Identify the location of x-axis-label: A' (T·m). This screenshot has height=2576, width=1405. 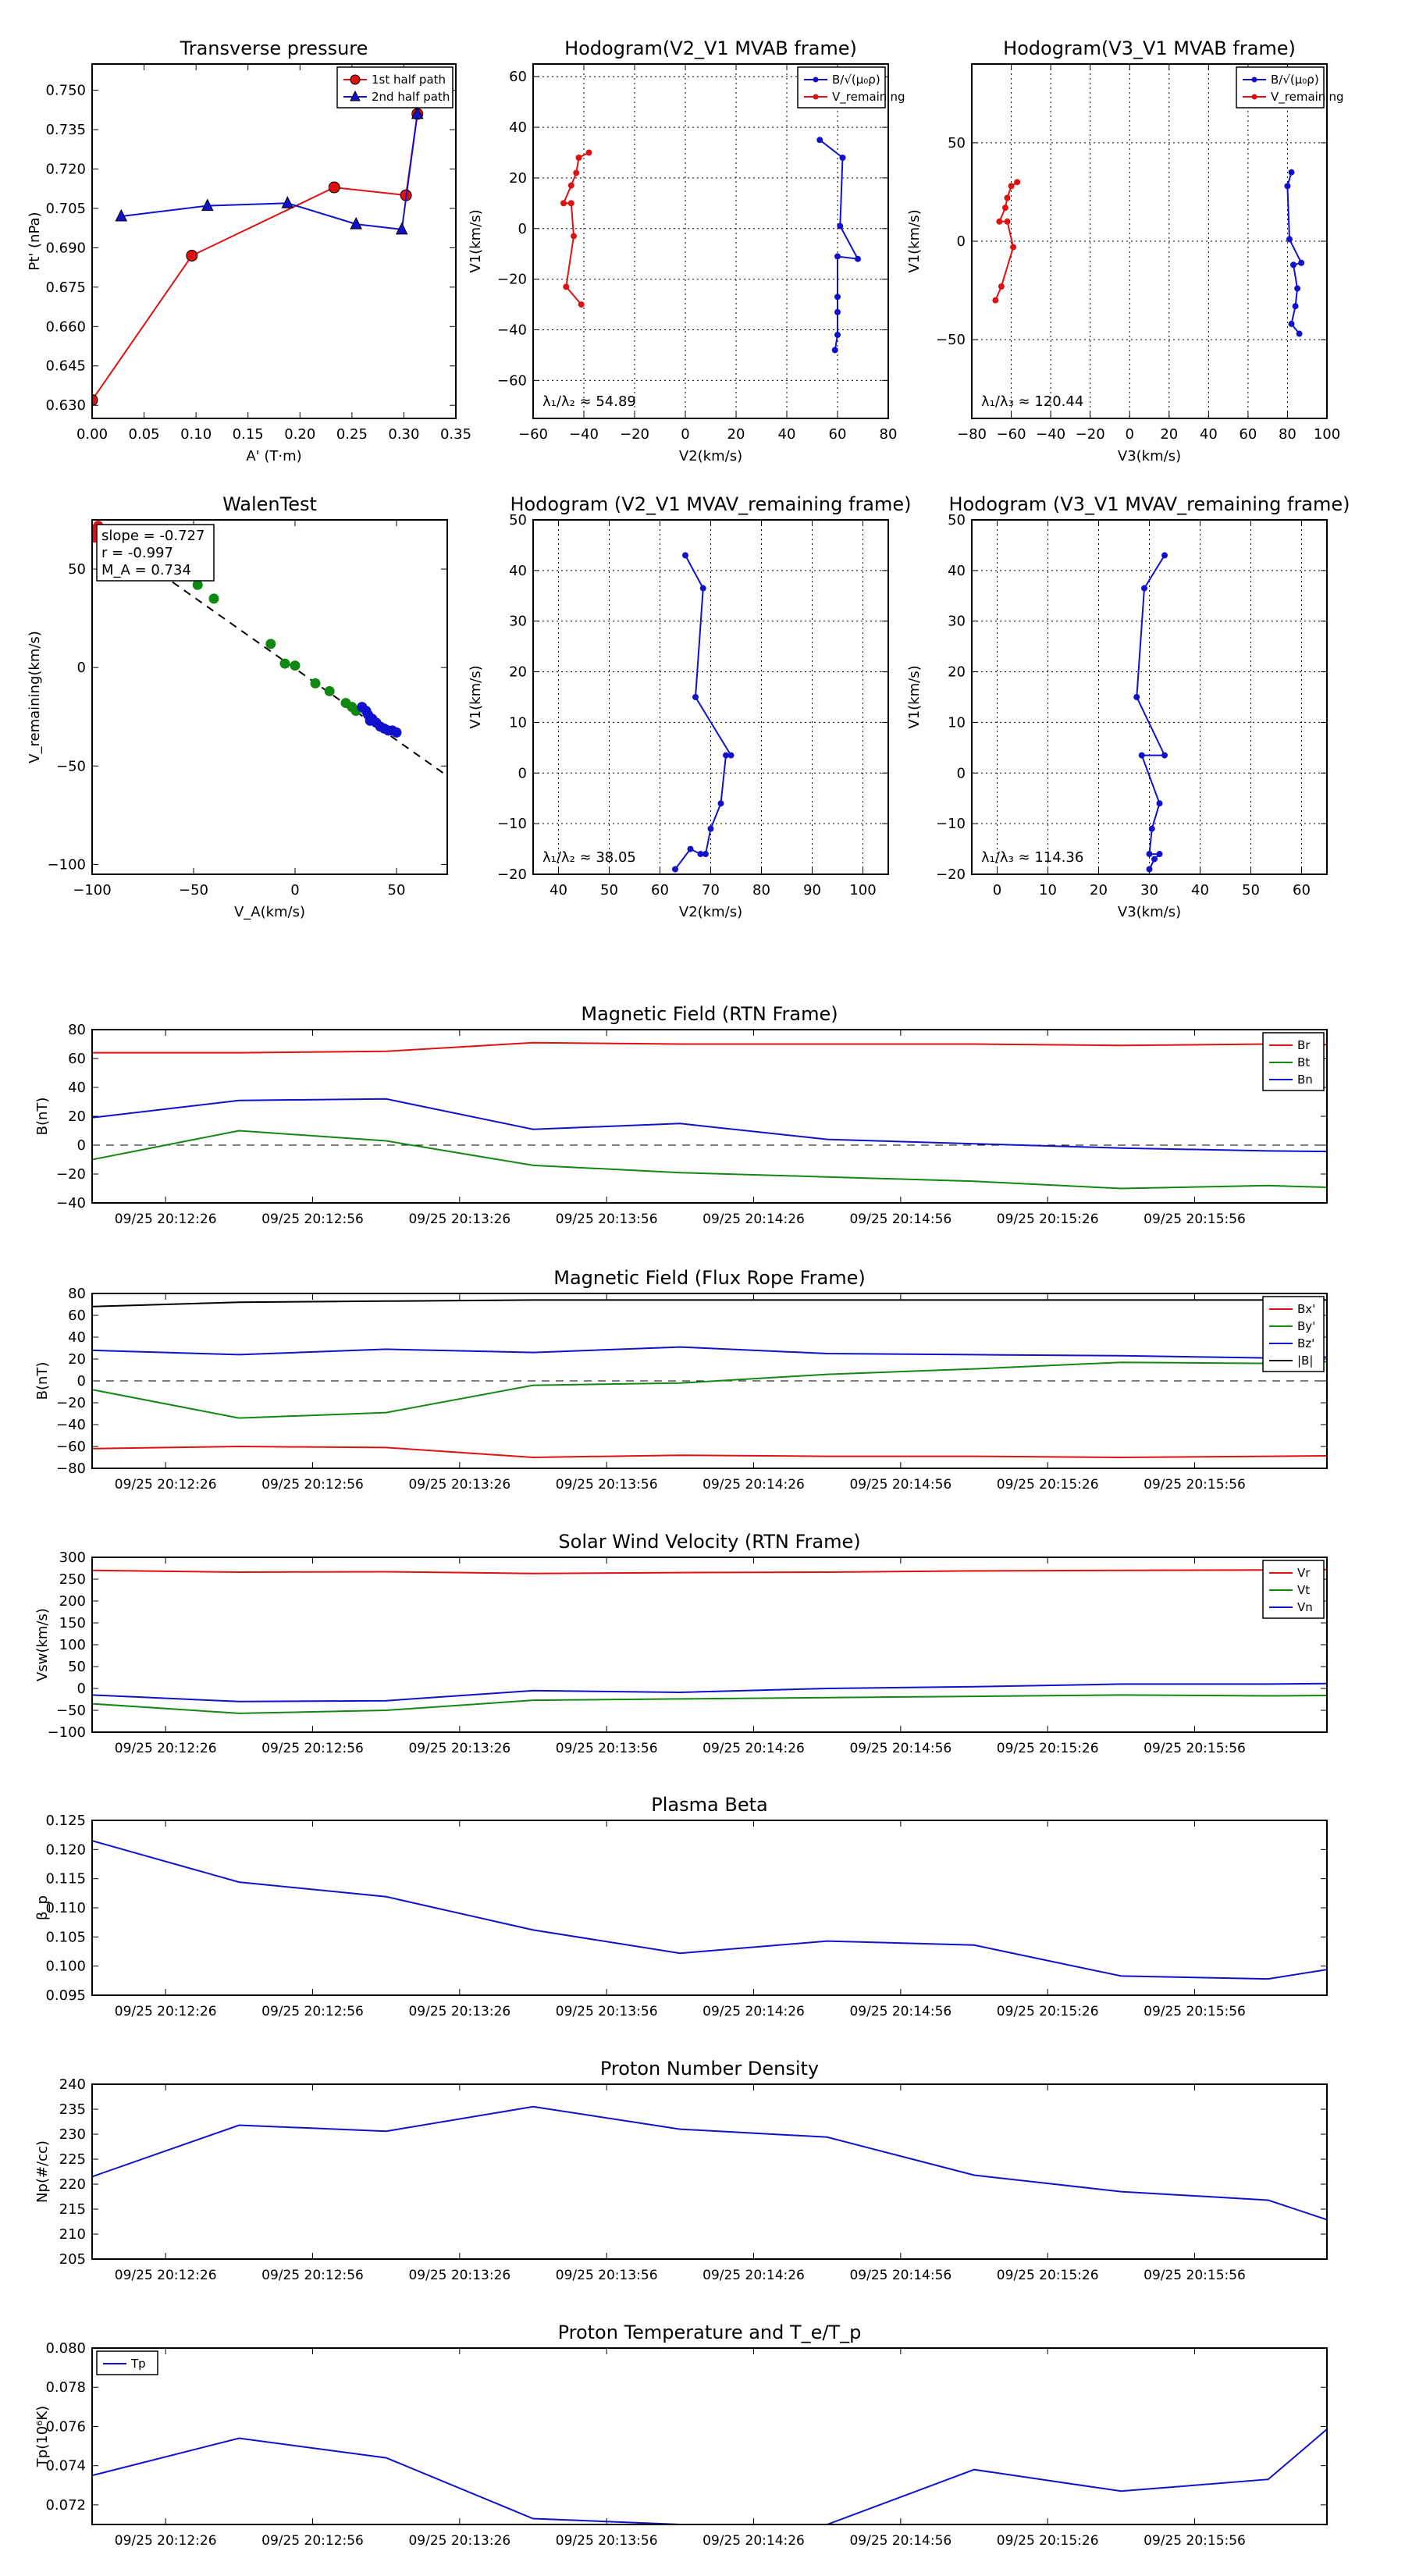
(273, 456).